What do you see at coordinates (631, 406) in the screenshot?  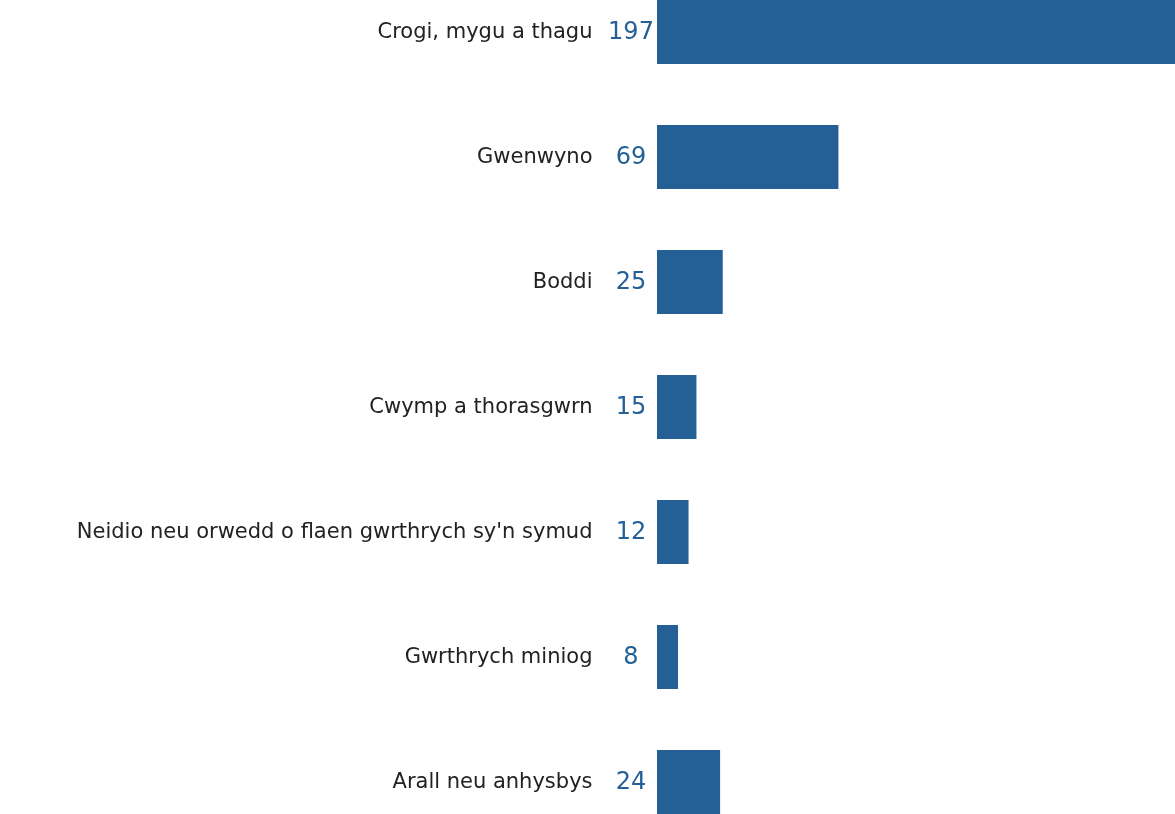 I see `data-label: 15` at bounding box center [631, 406].